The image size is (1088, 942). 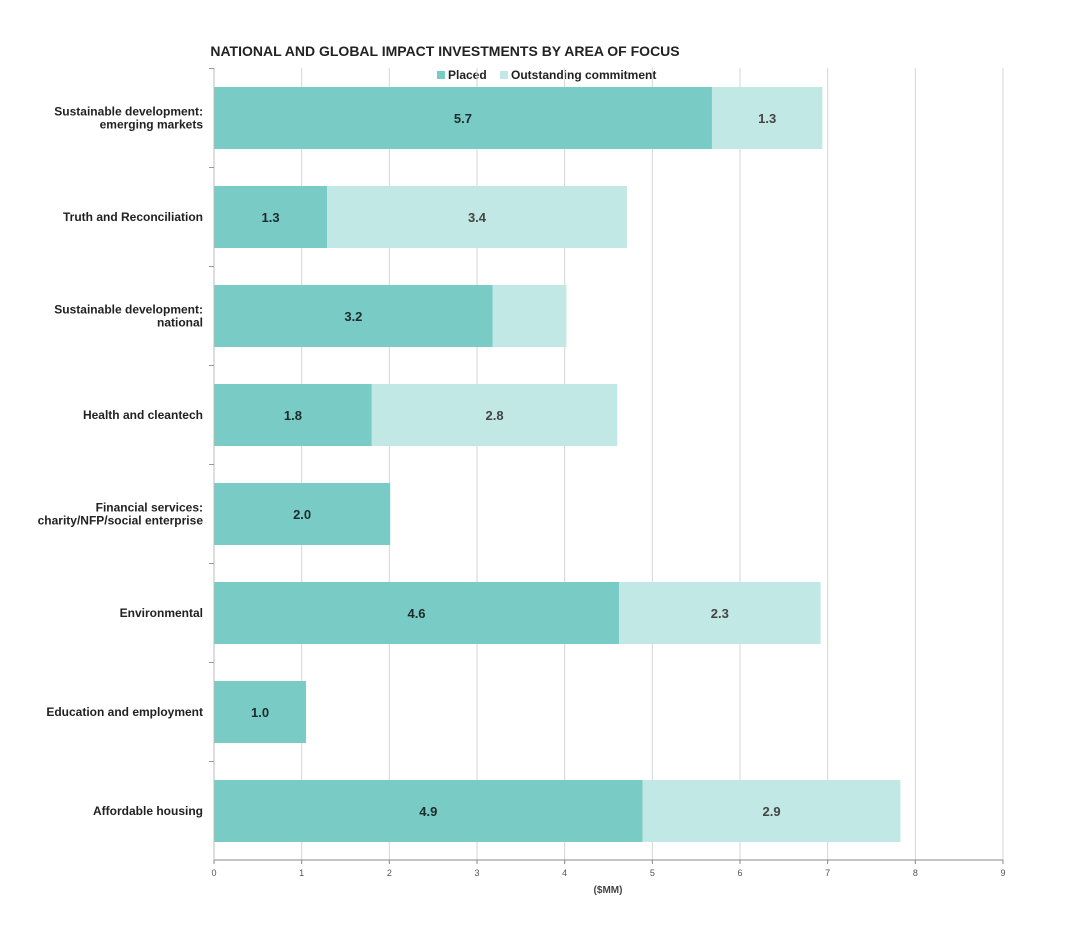 What do you see at coordinates (152, 125) in the screenshot?
I see `category-label-0: emerging markets` at bounding box center [152, 125].